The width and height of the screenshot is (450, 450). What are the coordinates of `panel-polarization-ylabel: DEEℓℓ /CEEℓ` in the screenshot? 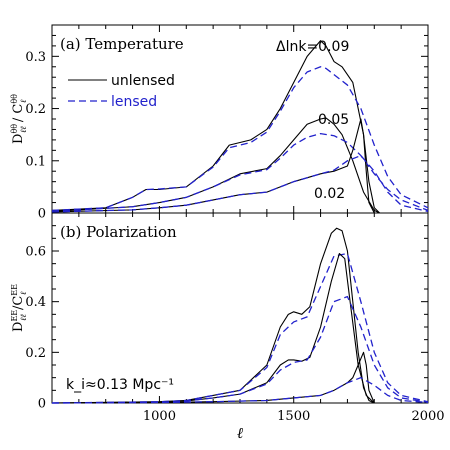 It's located at (19, 308).